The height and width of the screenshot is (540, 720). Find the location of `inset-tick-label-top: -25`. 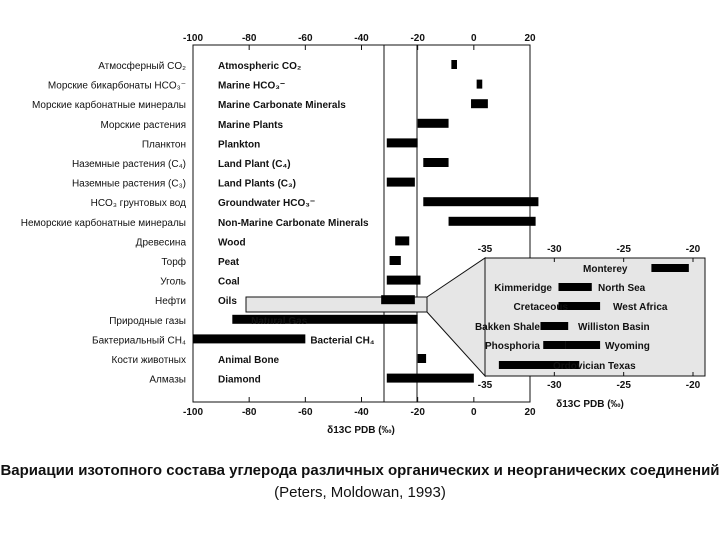

inset-tick-label-top: -25 is located at coordinates (623, 249).